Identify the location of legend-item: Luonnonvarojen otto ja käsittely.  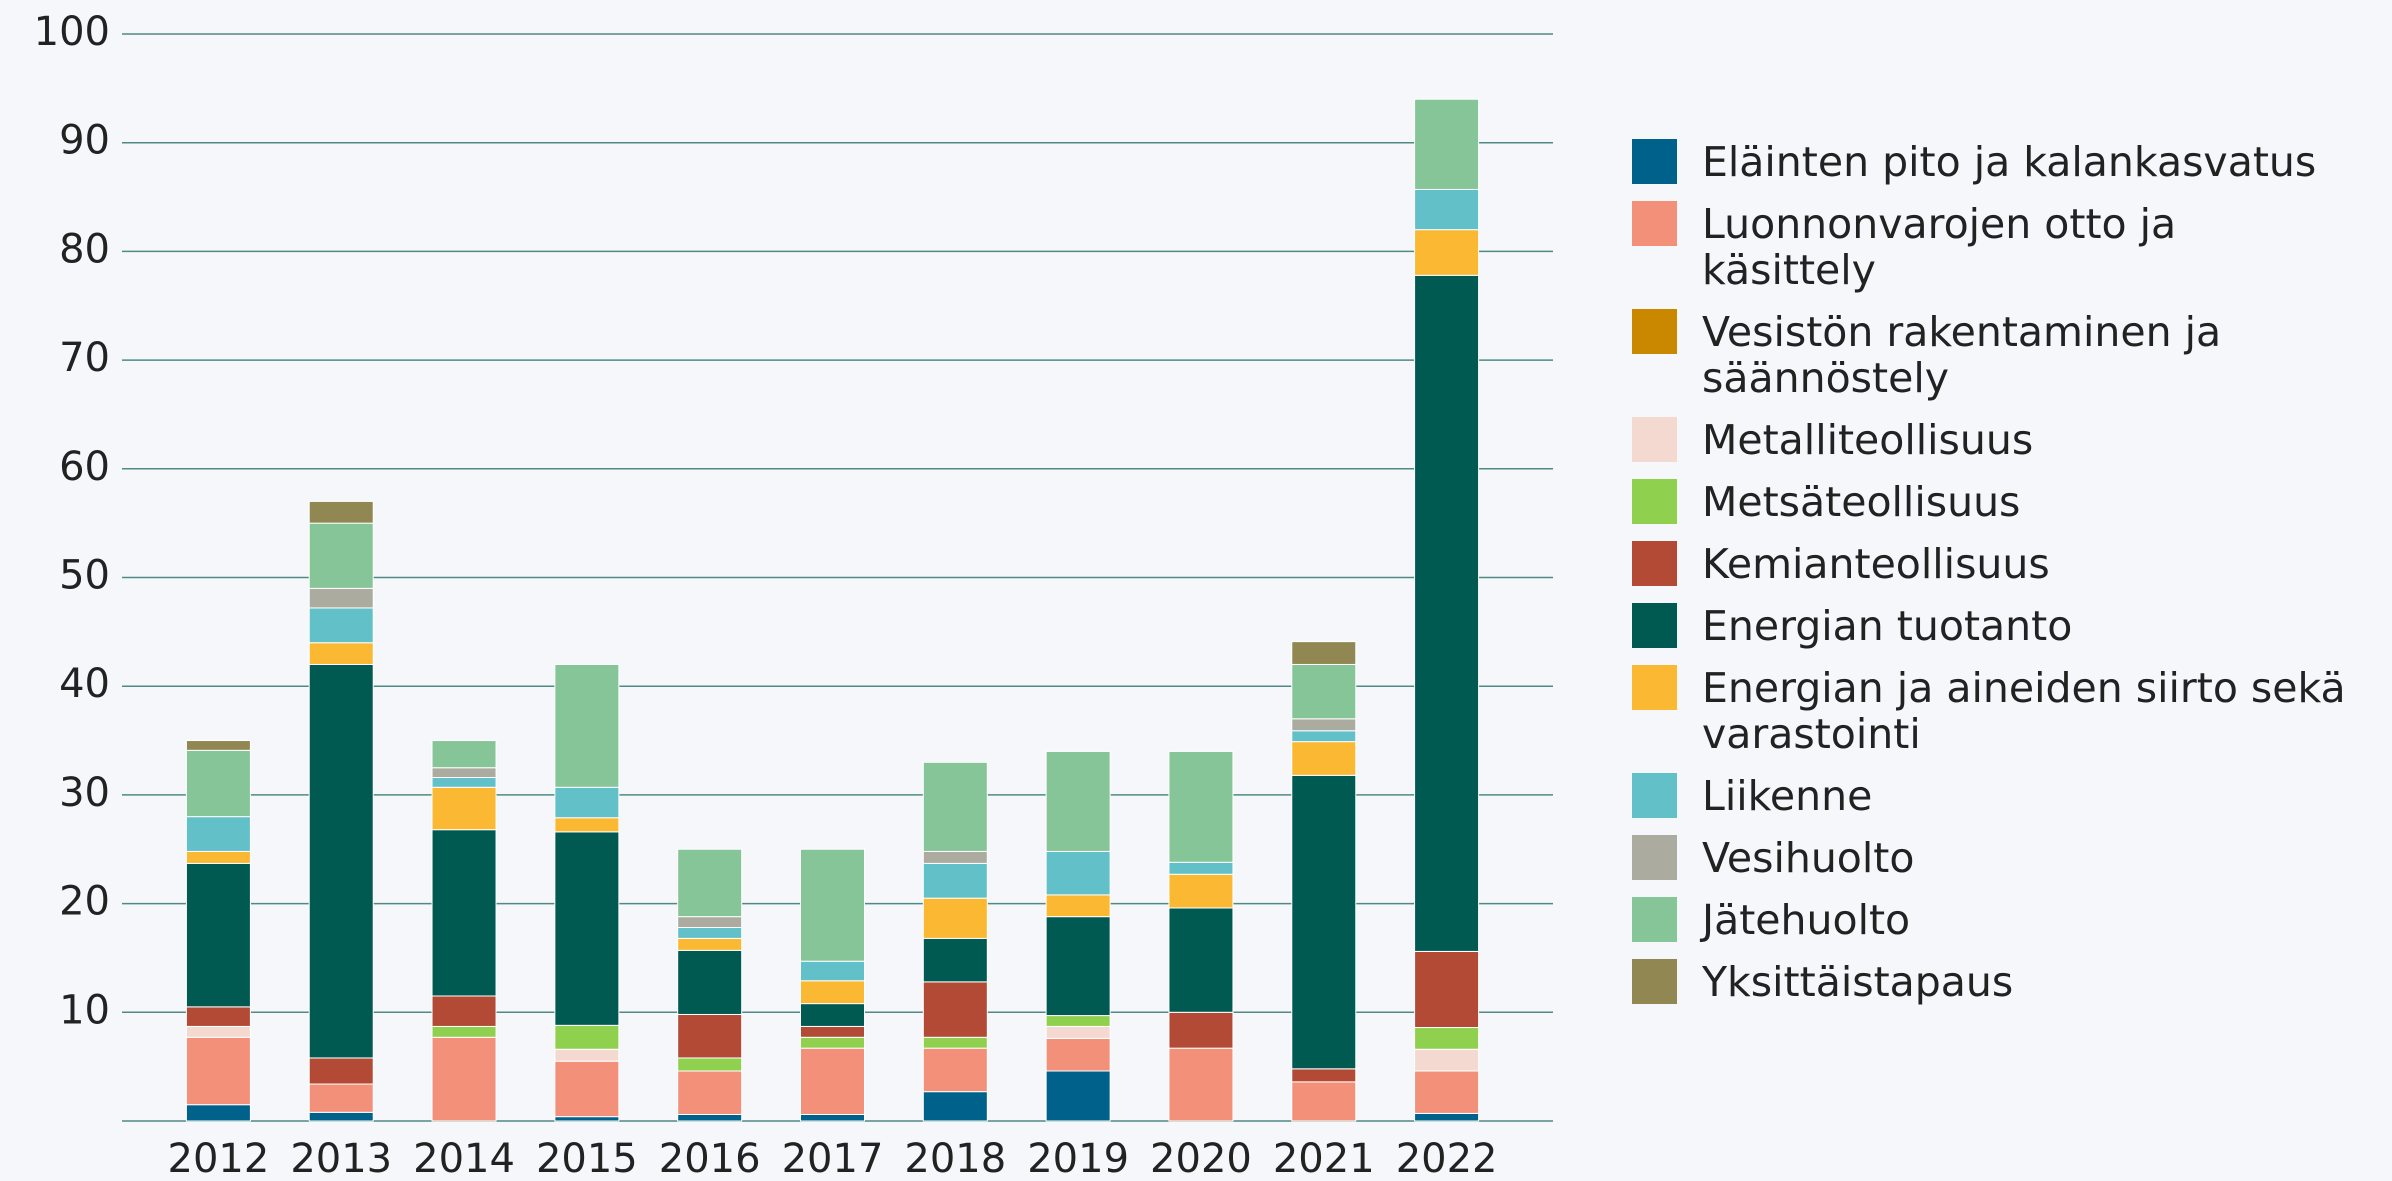
(1992, 247).